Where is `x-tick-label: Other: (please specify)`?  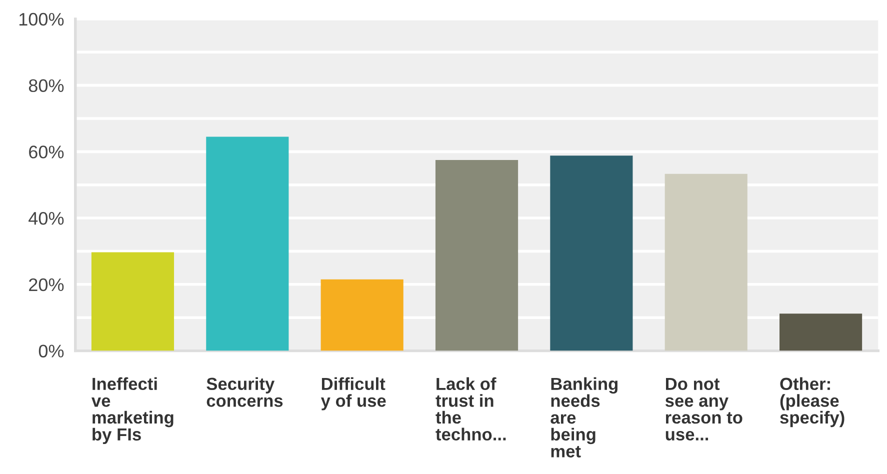 x-tick-label: Other: (please specify) is located at coordinates (812, 402).